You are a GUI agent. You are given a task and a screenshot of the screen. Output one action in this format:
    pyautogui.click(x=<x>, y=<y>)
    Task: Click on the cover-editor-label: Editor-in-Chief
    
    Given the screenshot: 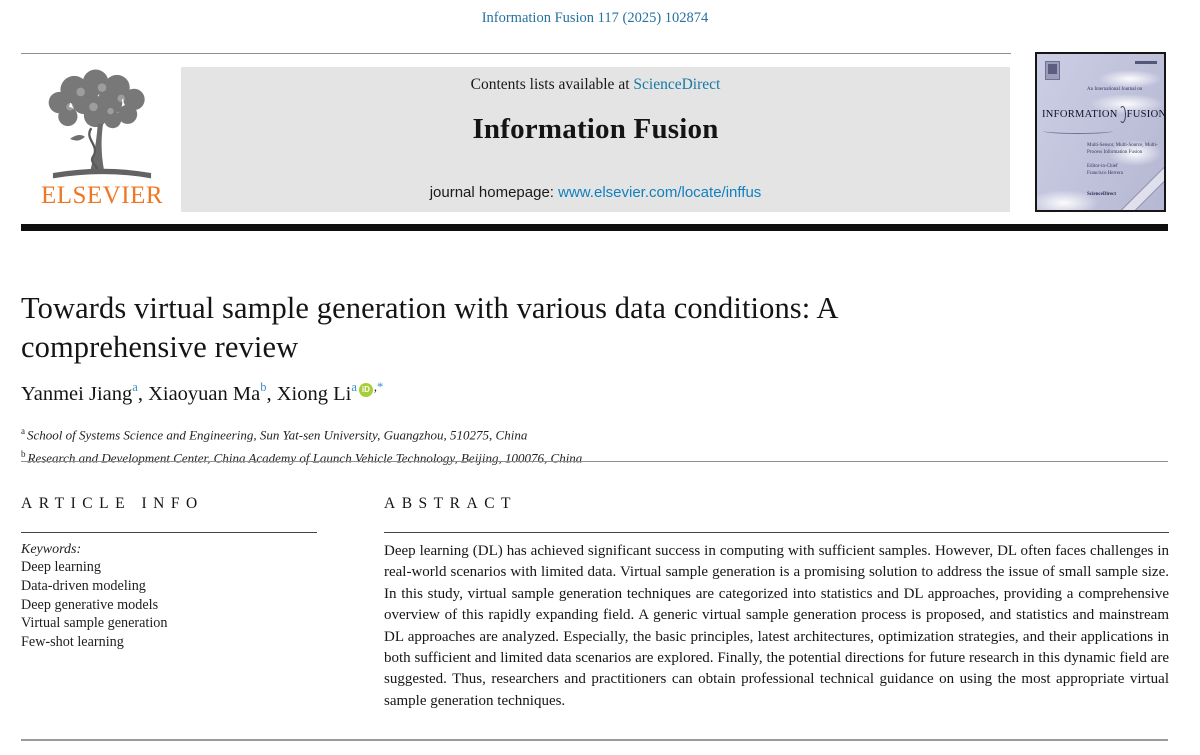 What is the action you would take?
    pyautogui.click(x=1102, y=166)
    